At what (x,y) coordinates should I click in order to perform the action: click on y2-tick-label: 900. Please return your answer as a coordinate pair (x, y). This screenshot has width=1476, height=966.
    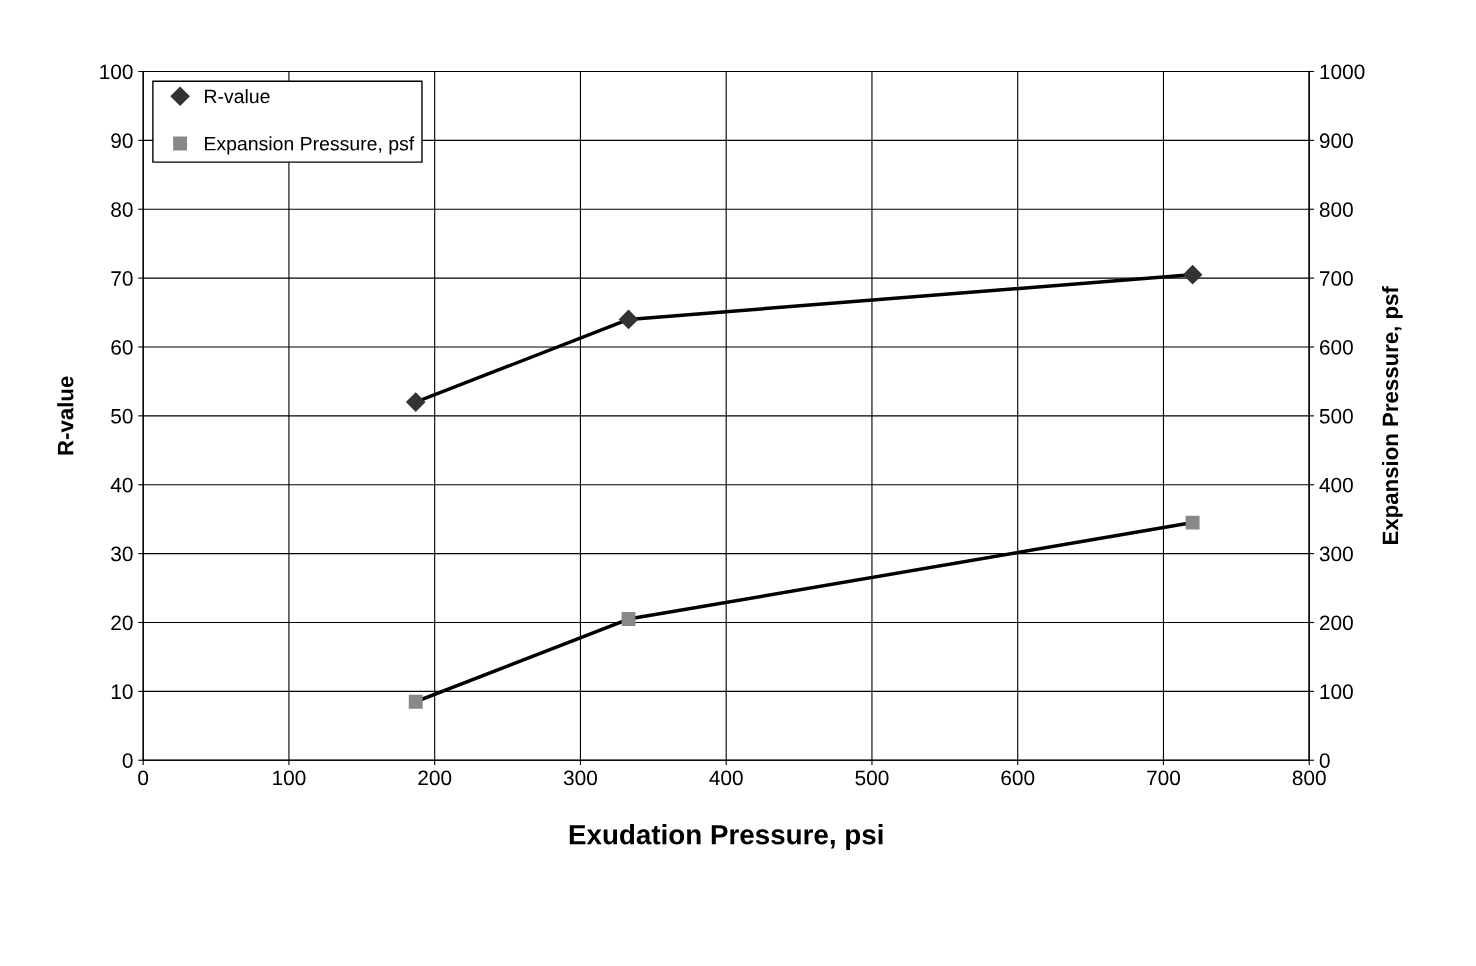
    Looking at the image, I should click on (1336, 141).